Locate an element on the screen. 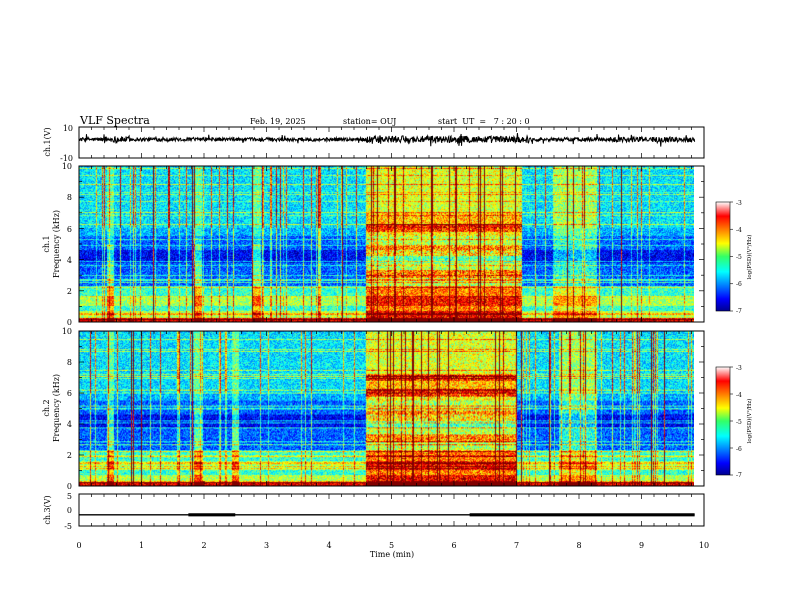 The height and width of the screenshot is (612, 792). ch1-frequency-ticklabels: 0 2 4 6 8 10 is located at coordinates (67, 244).